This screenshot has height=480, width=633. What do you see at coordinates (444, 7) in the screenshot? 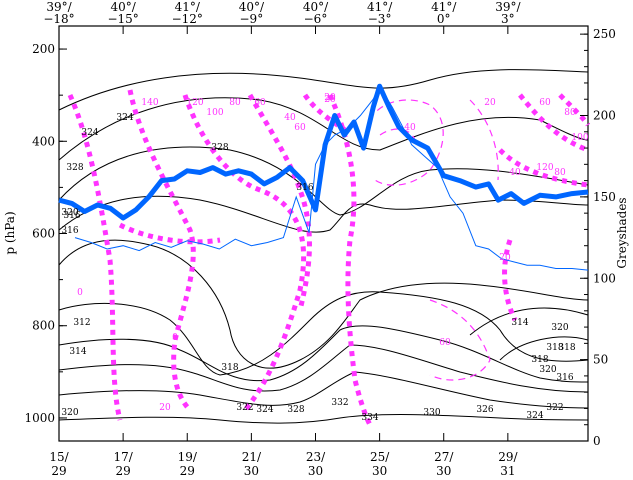
I see `x-top-label-6: 41°/` at bounding box center [444, 7].